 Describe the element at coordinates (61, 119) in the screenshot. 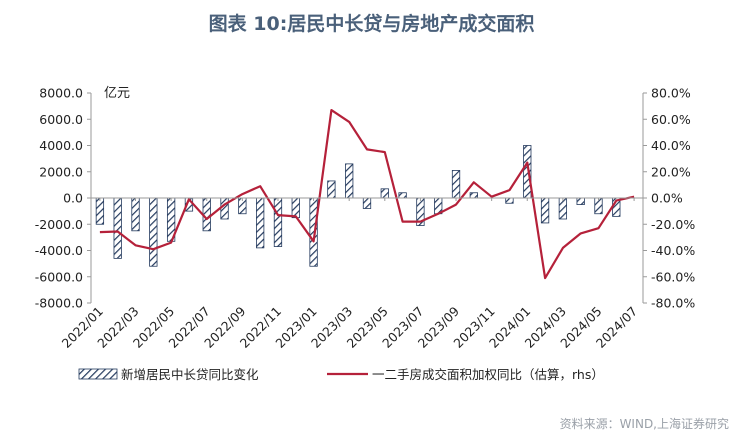

I see `left-tick-label: 6000.0` at that location.